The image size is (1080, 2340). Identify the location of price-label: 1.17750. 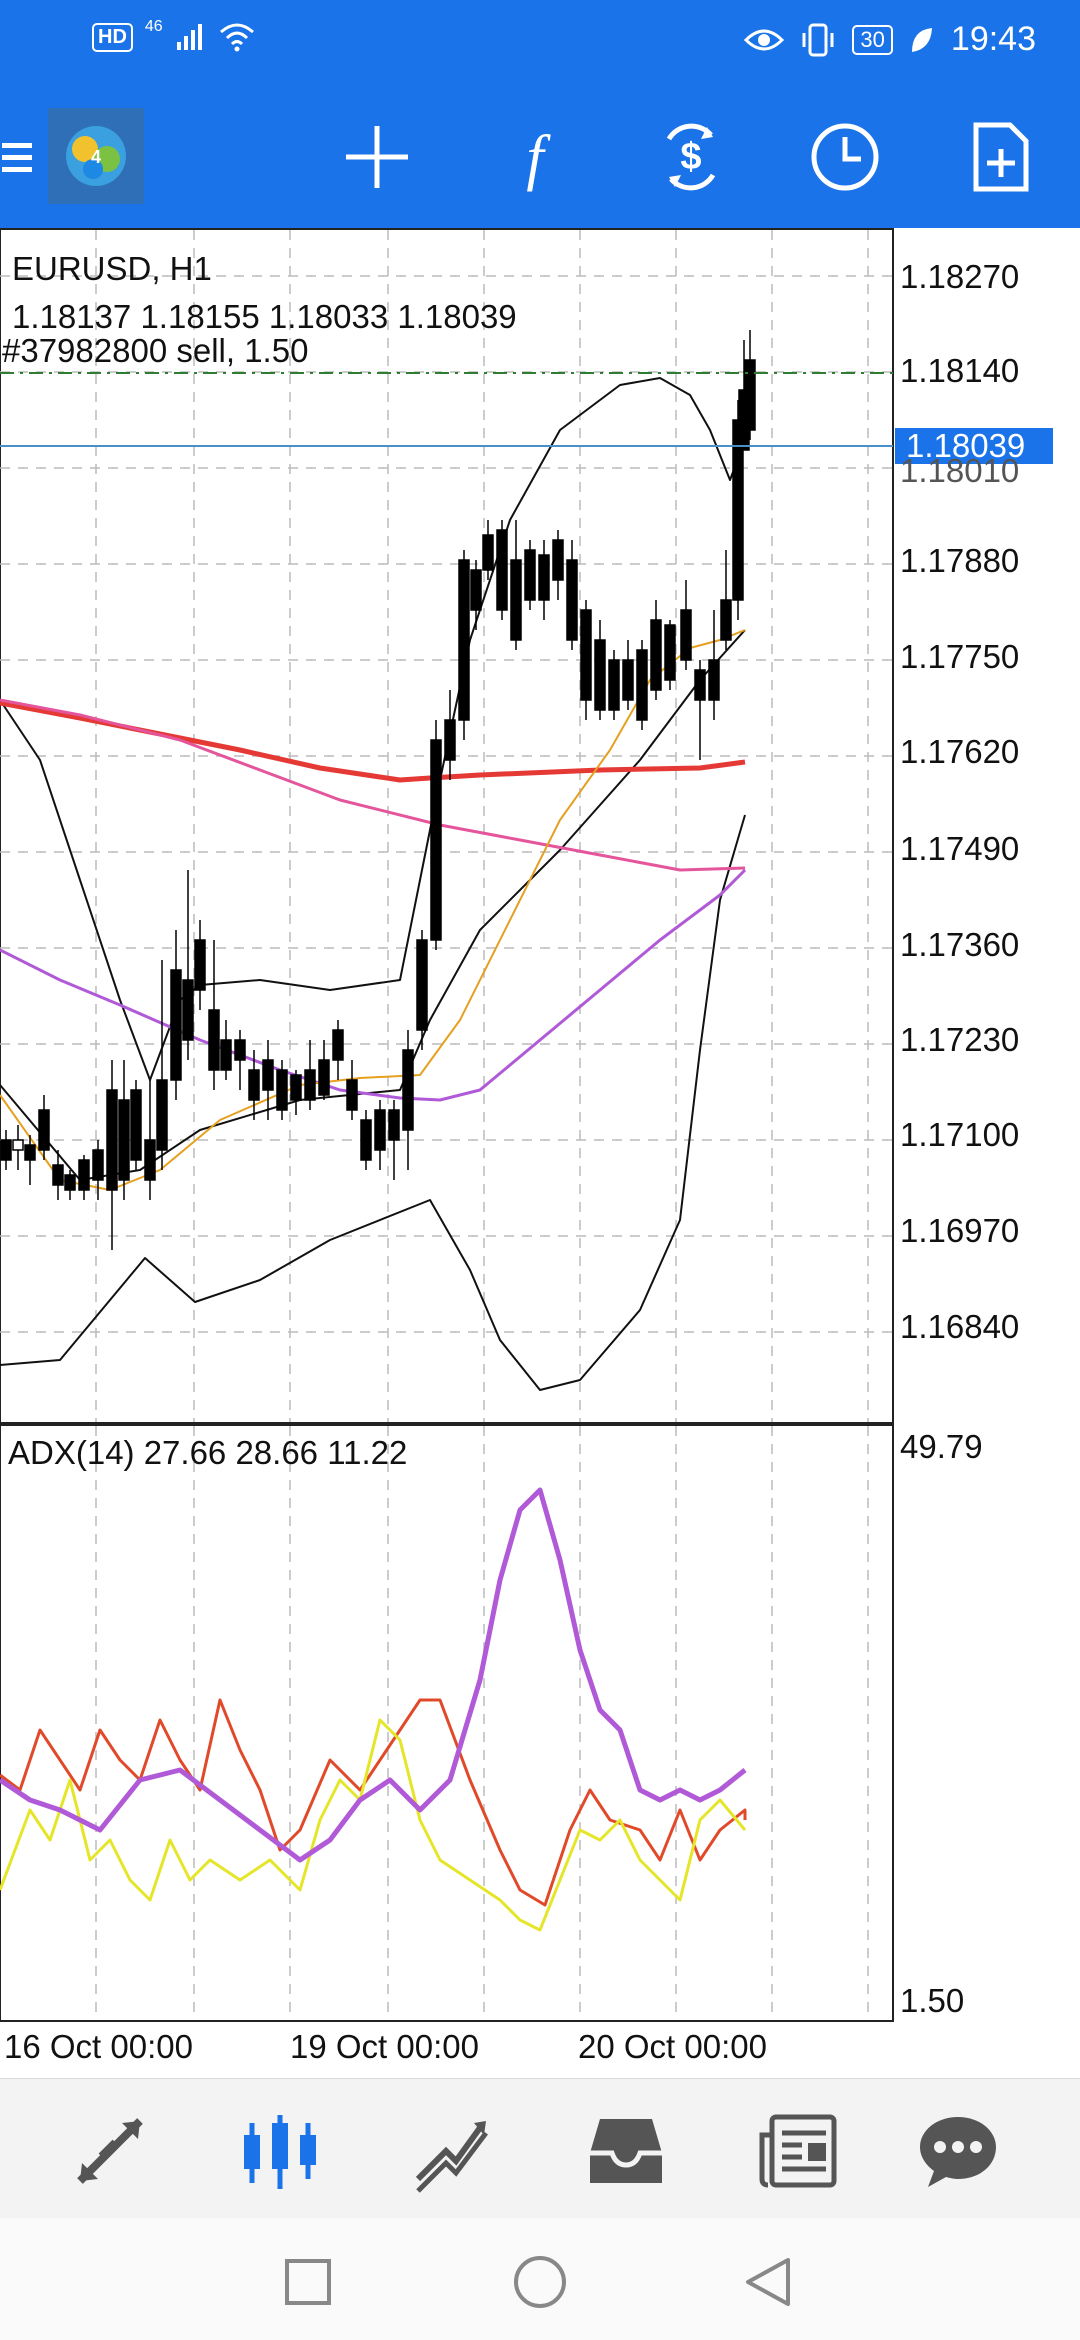
(960, 656).